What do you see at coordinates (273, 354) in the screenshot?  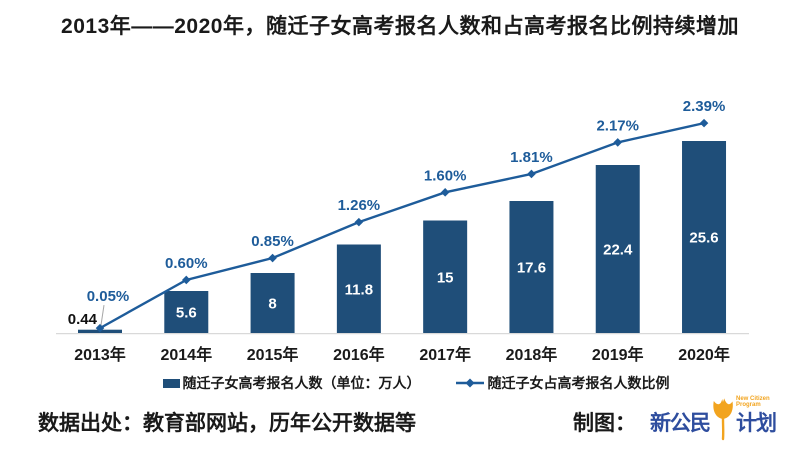 I see `x-axis-label: 2015年` at bounding box center [273, 354].